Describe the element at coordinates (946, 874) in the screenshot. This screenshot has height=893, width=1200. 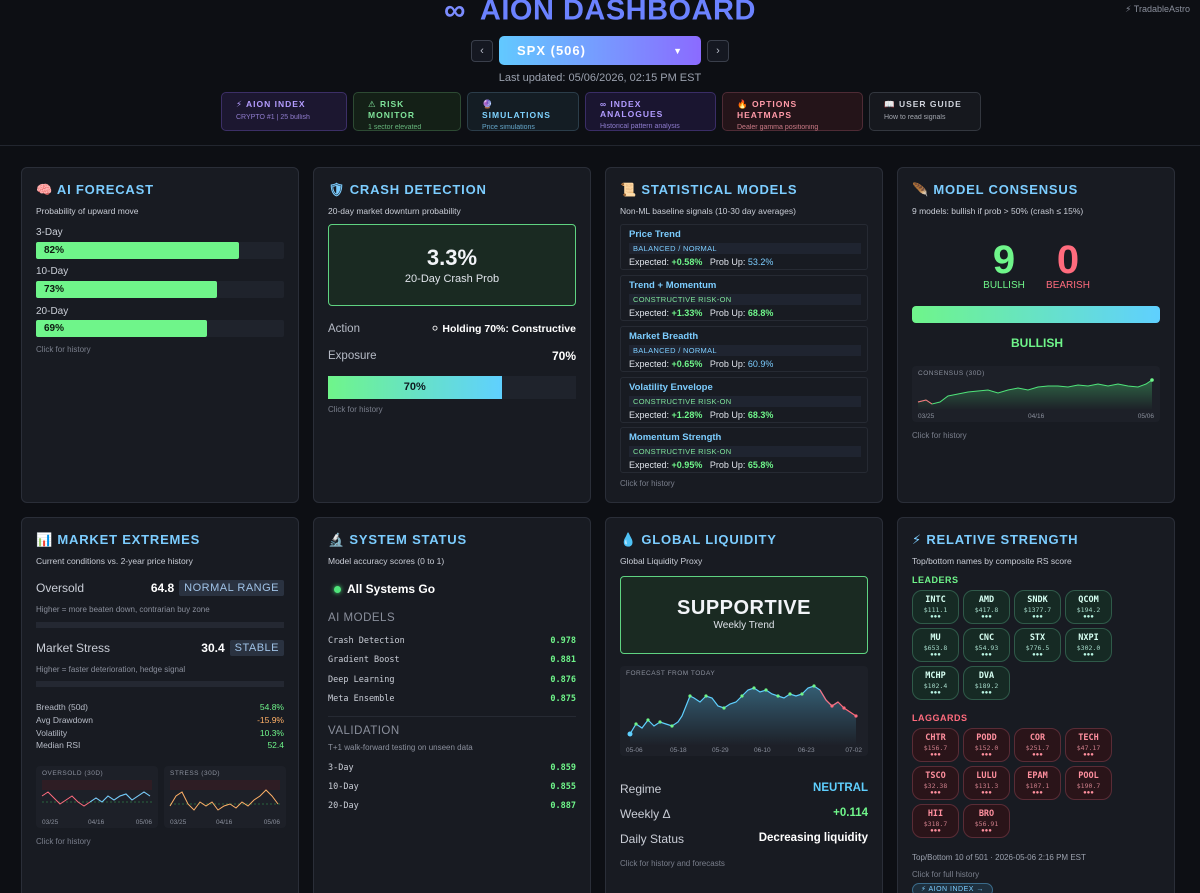
I see `full-history-link: Click for full history` at that location.